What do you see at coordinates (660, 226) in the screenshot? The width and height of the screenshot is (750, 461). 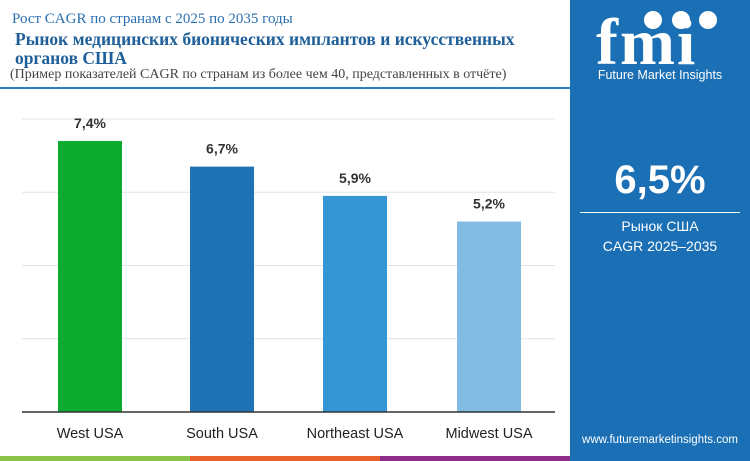 I see `market-label: Рынок США` at bounding box center [660, 226].